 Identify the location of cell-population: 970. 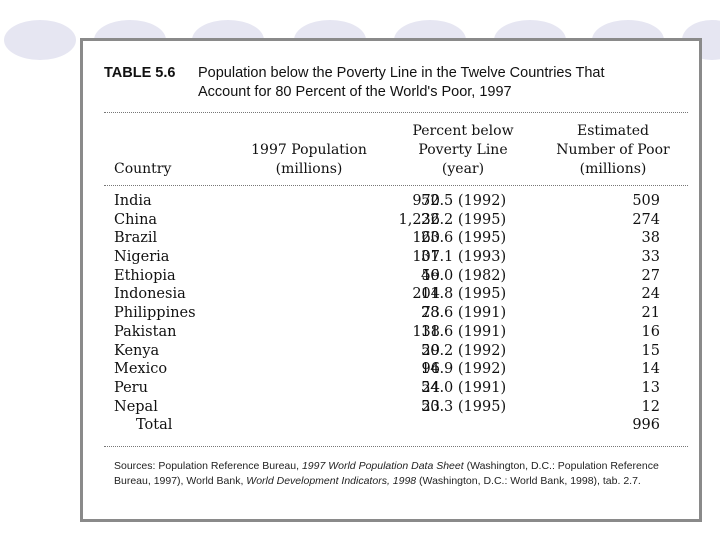
(426, 201).